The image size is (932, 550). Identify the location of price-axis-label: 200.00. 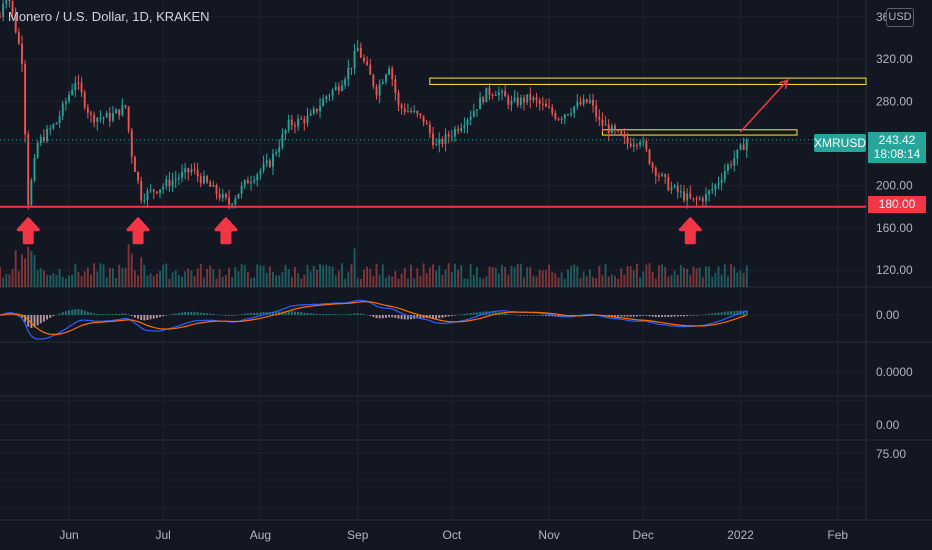
(894, 186).